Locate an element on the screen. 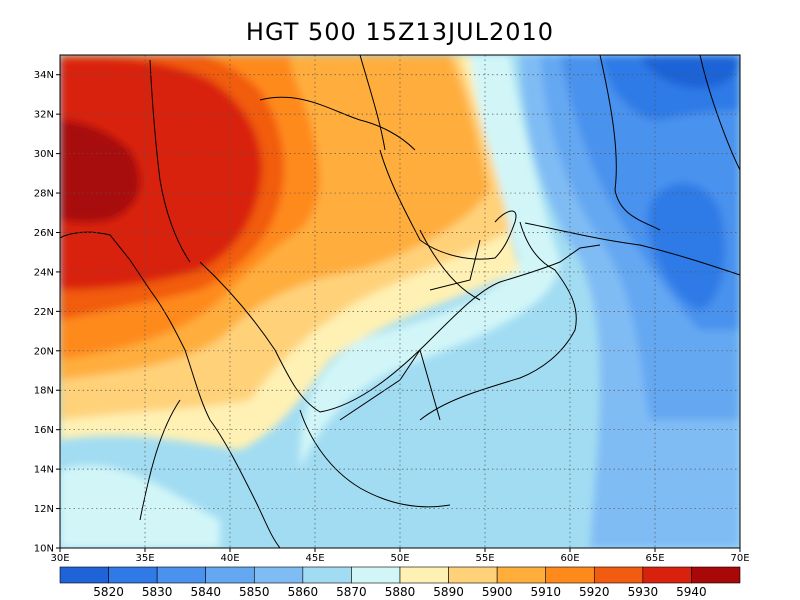  x-tick-label: 50E is located at coordinates (399, 558).